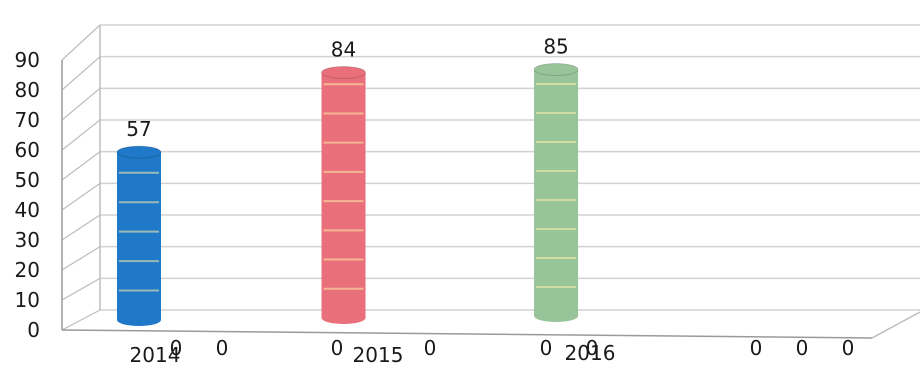 This screenshot has height=372, width=922. Describe the element at coordinates (27, 210) in the screenshot. I see `y-tick-label: 40` at that location.